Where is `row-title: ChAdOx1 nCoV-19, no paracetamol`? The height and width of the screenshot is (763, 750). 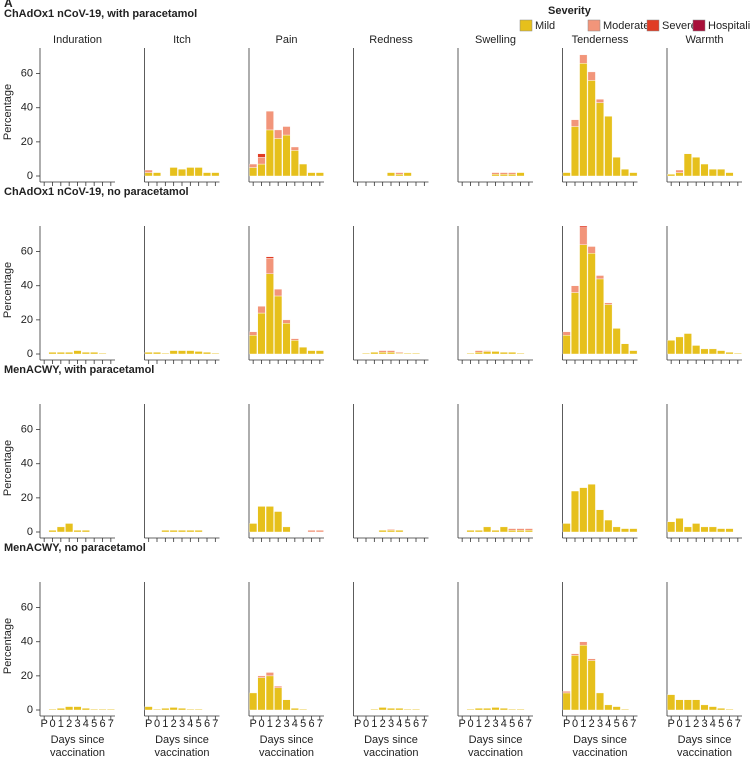 row-title: ChAdOx1 nCoV-19, no paracetamol is located at coordinates (96, 192).